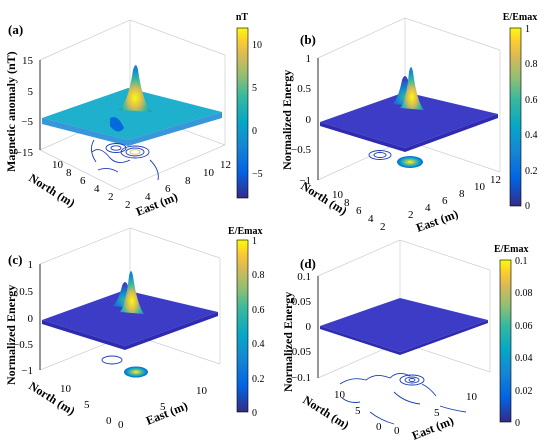 The image size is (550, 448). Describe the element at coordinates (520, 112) in the screenshot. I see `panel-b-colorbar: E/Emax 1 0.8 0.6 0.4 0.2 0` at that location.